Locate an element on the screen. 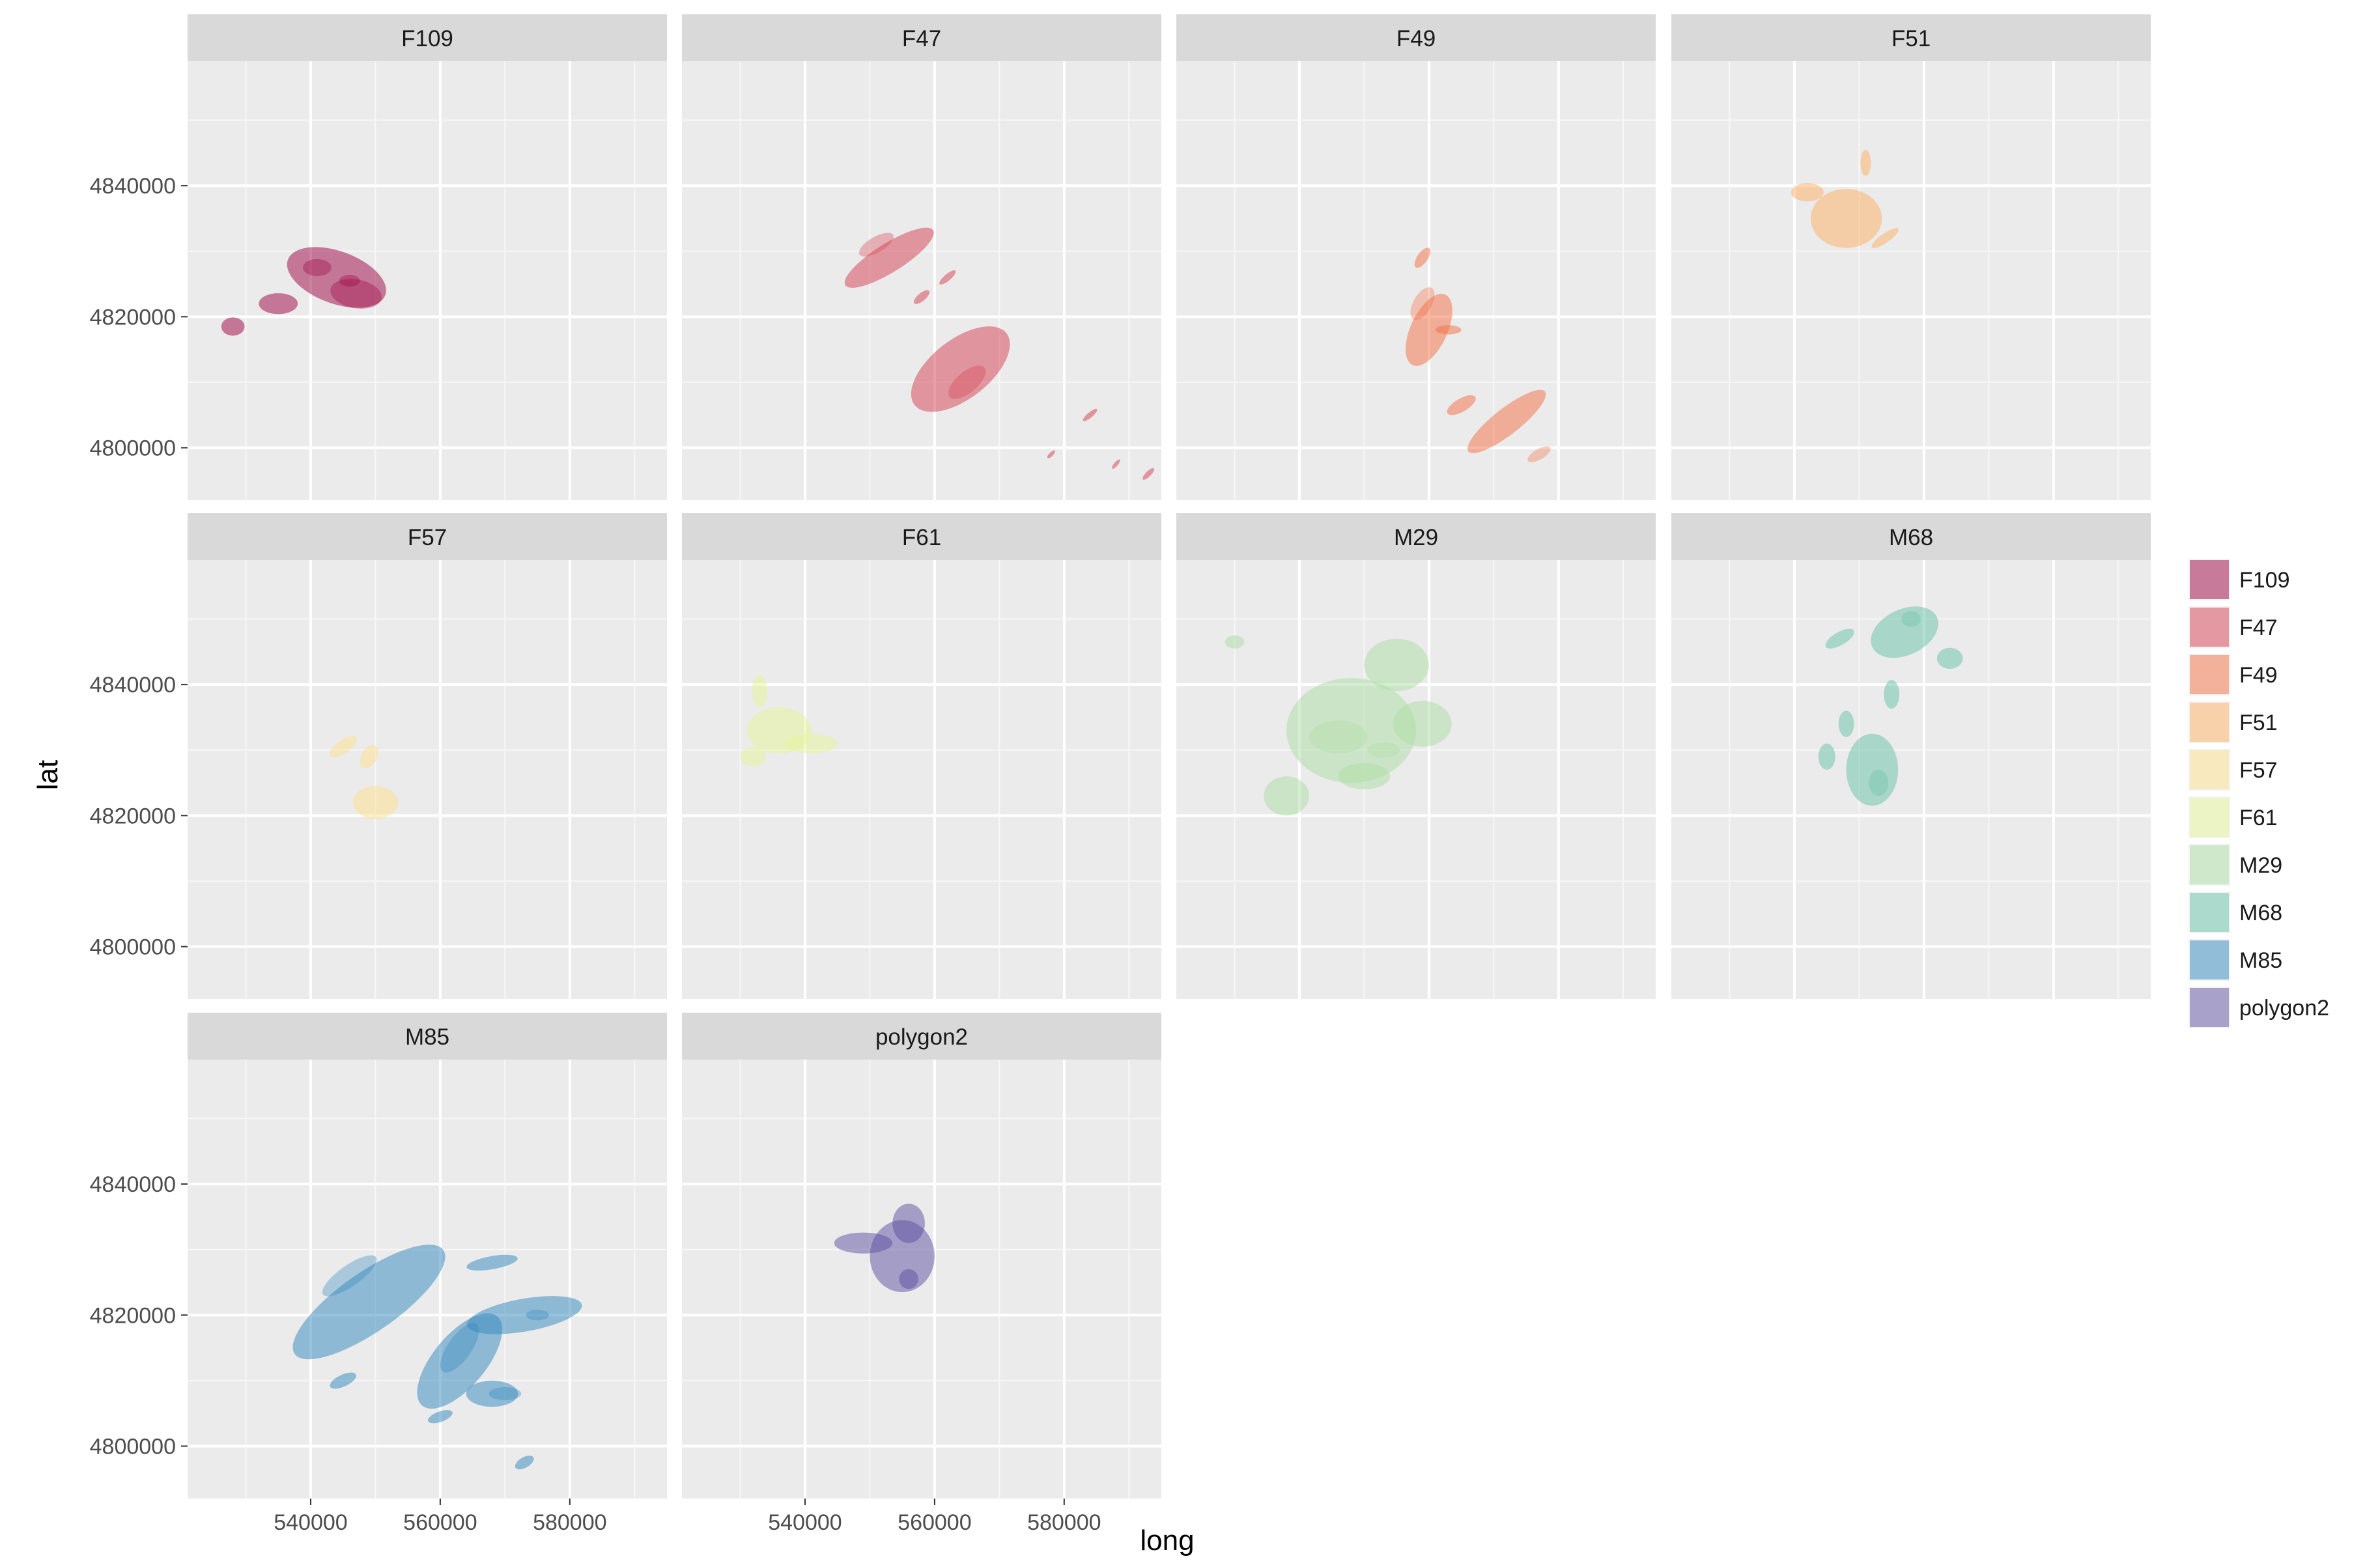 Image resolution: width=2380 pixels, height=1563 pixels. legend-item-F61: F61 is located at coordinates (2233, 817).